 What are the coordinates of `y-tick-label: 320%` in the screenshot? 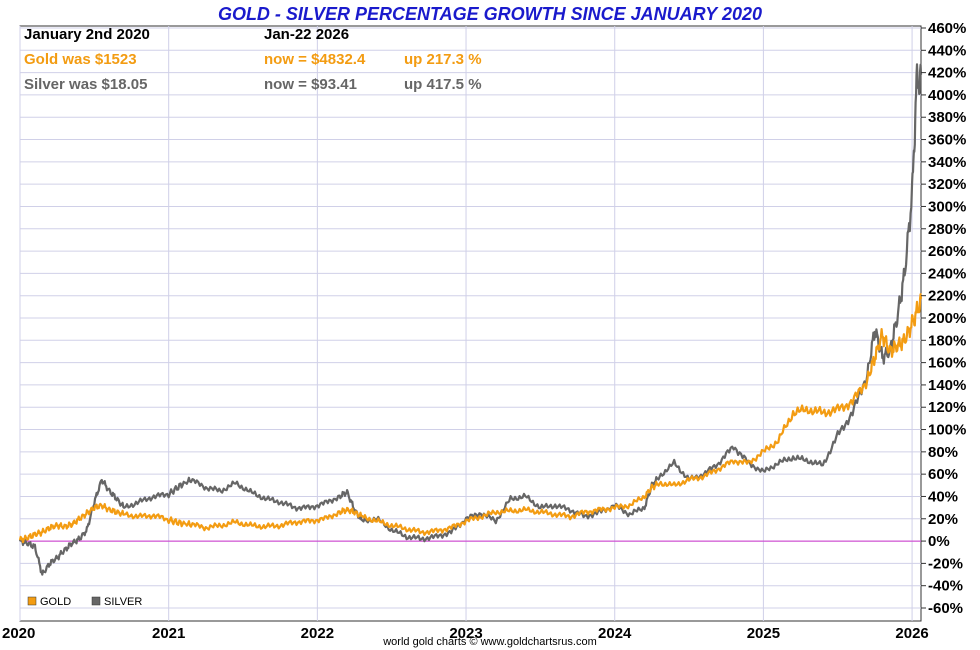 It's located at (947, 184).